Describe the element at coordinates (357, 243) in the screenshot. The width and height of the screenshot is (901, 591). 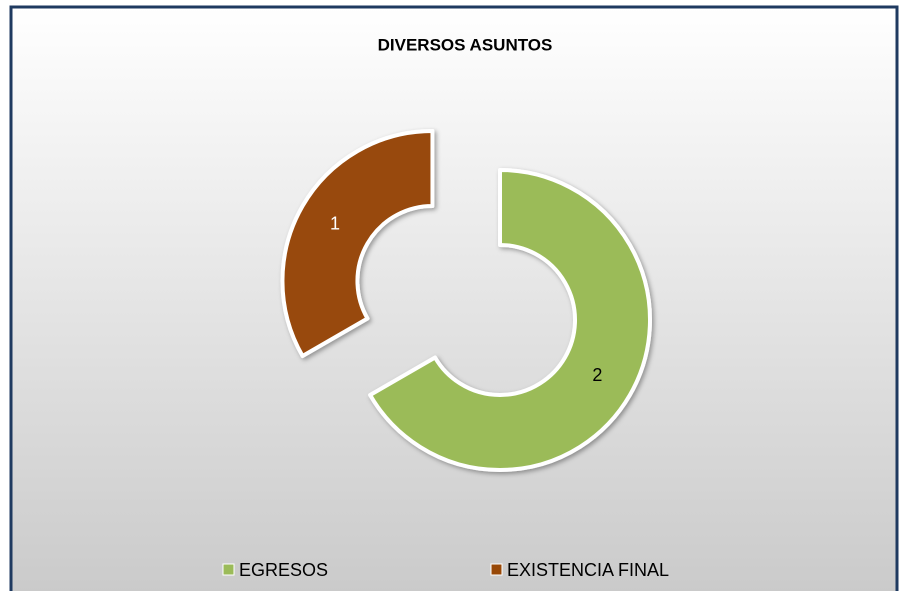
I see `doughnut-segment` at that location.